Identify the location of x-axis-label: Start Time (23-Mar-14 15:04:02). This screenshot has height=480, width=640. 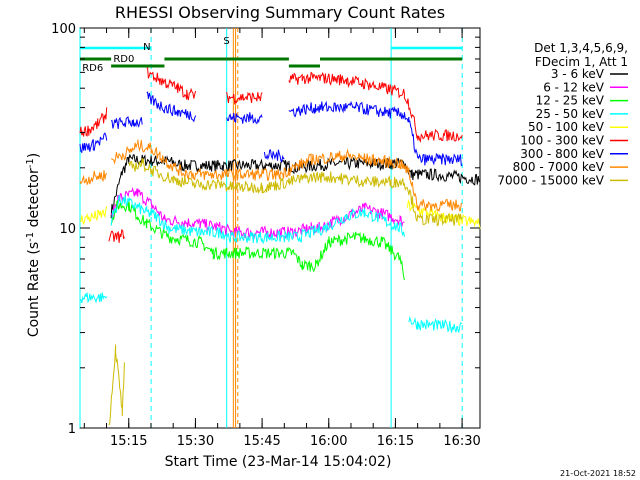
(278, 462).